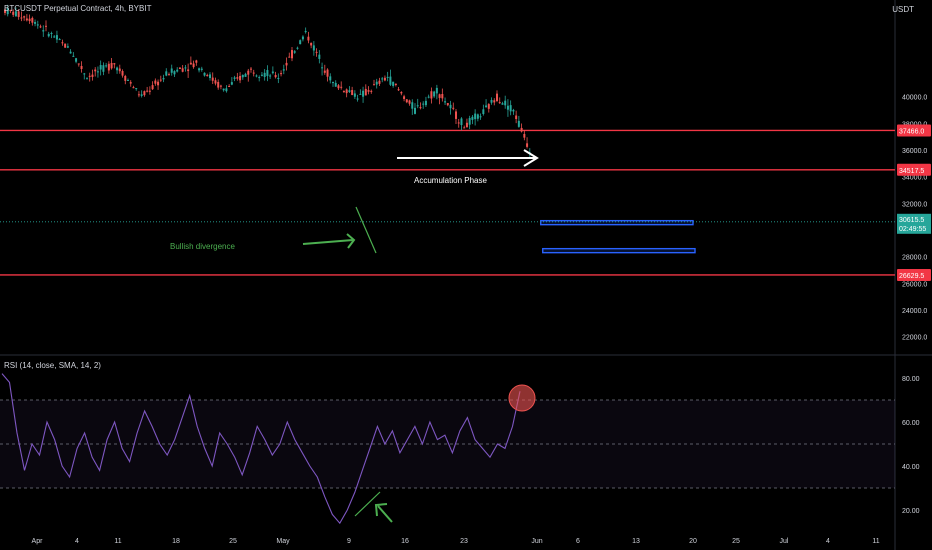  What do you see at coordinates (914, 178) in the screenshot?
I see `price-tick-label: 34000.0` at bounding box center [914, 178].